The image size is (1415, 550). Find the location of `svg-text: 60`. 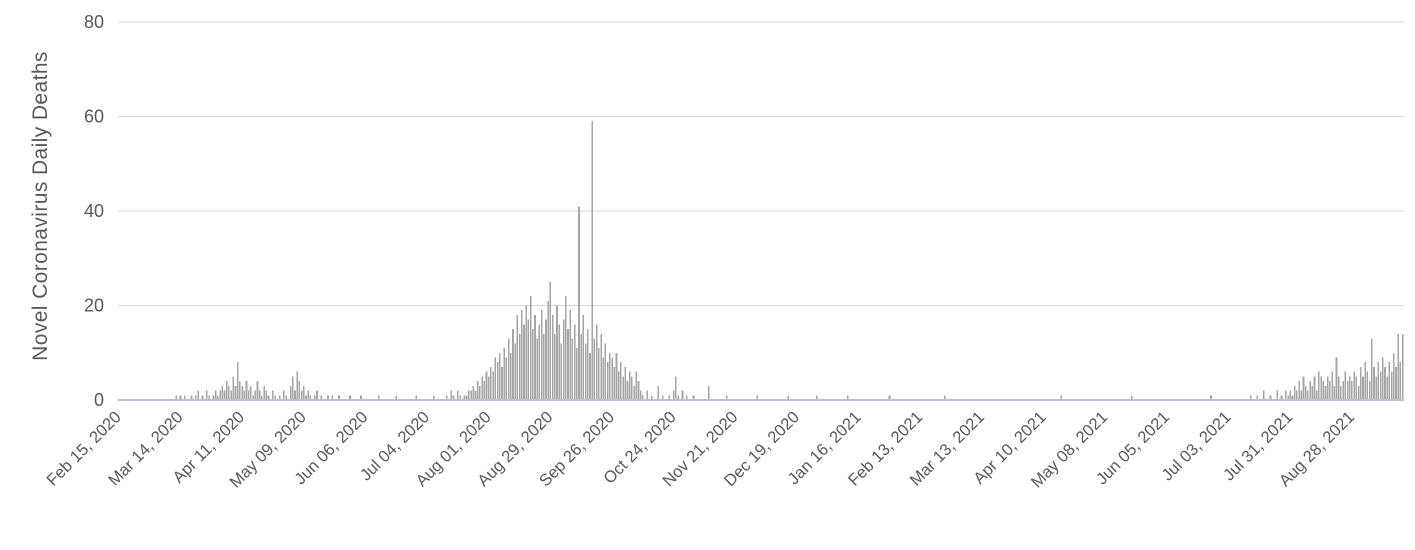

svg-text: 60 is located at coordinates (94, 117).